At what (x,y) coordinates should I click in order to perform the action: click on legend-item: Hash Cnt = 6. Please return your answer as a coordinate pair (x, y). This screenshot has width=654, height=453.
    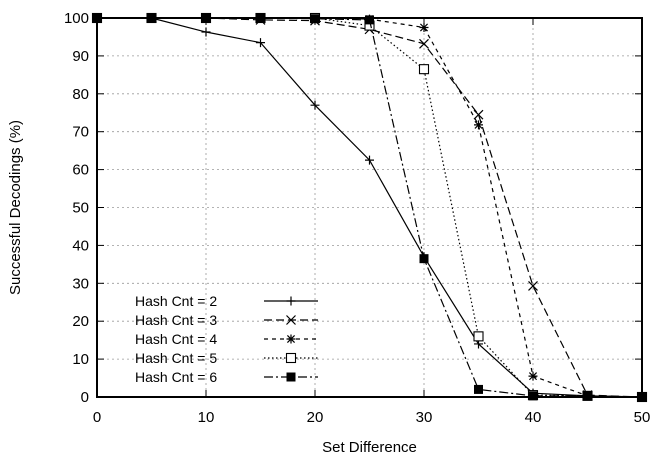
    Looking at the image, I should click on (226, 377).